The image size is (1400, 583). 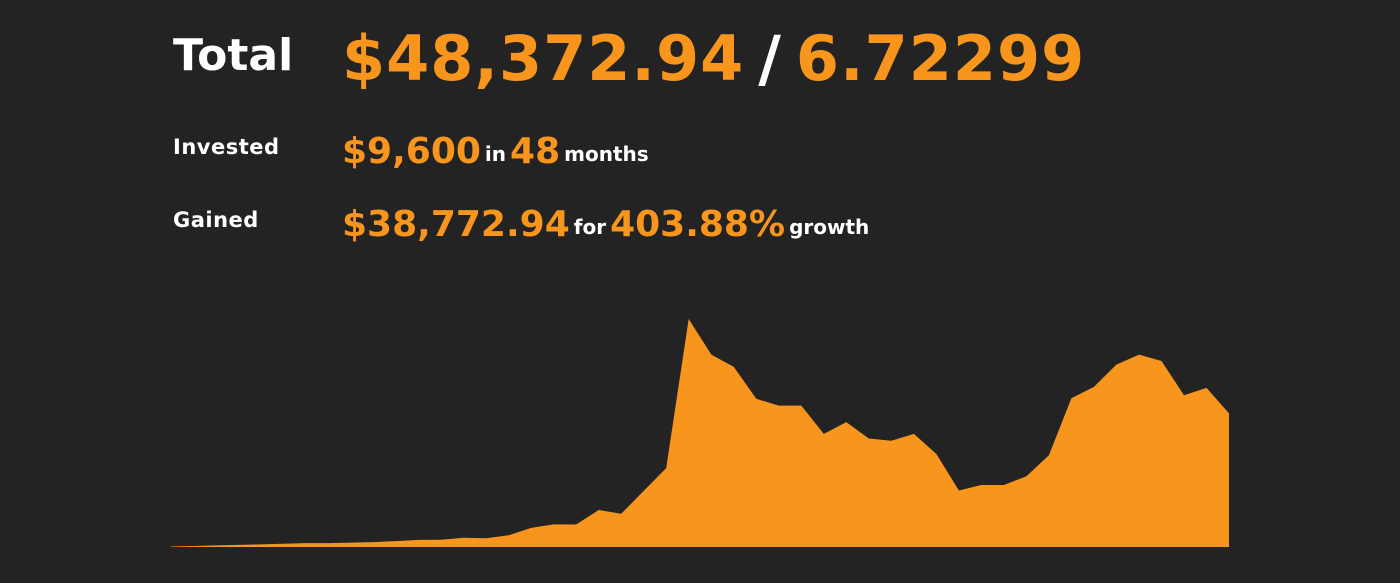 What do you see at coordinates (698, 224) in the screenshot?
I see `gained-percent: 403.88%` at bounding box center [698, 224].